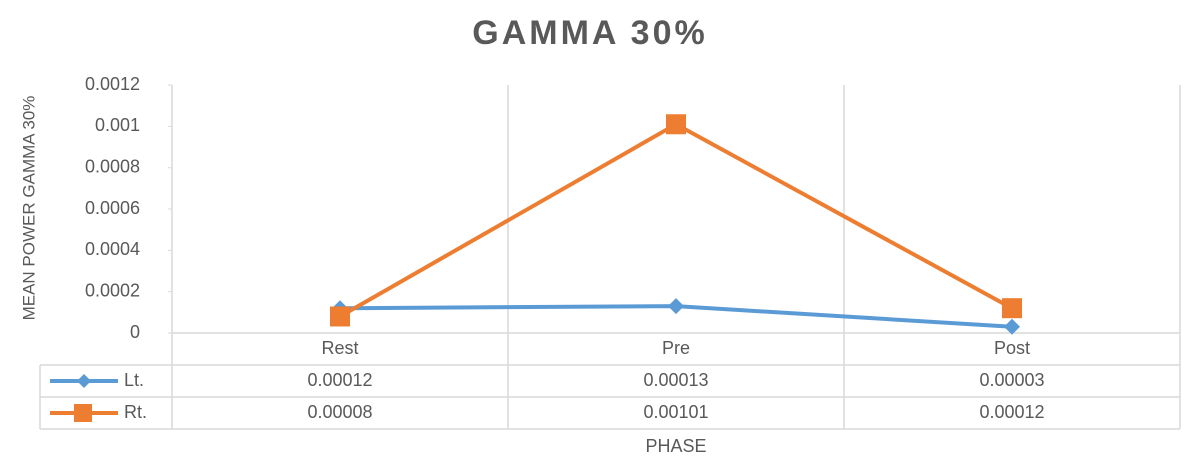  What do you see at coordinates (112, 290) in the screenshot?
I see `y-tick-label: 0.0002` at bounding box center [112, 290].